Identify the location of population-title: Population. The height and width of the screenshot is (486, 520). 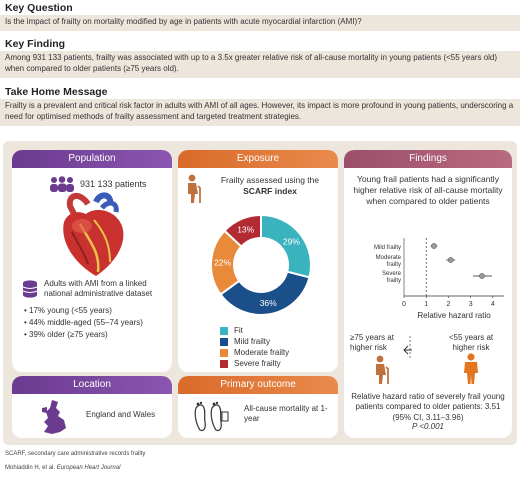
(92, 159).